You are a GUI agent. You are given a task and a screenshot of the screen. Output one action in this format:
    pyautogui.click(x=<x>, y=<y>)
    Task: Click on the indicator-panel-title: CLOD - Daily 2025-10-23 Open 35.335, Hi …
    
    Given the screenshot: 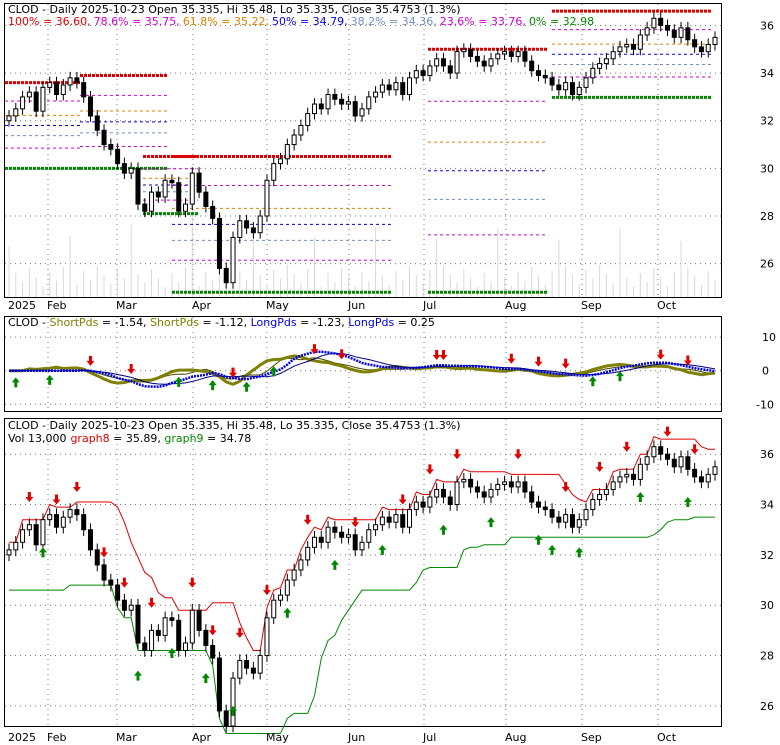 What is the action you would take?
    pyautogui.click(x=234, y=425)
    